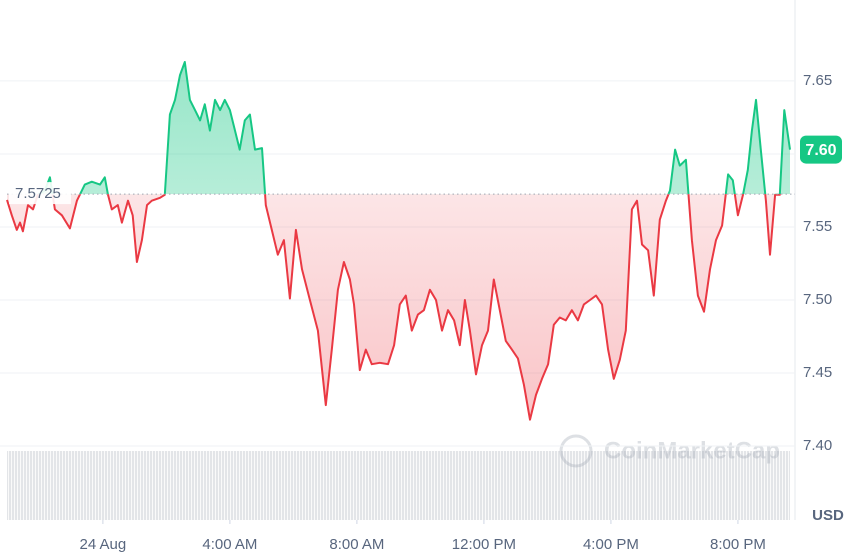 The image size is (850, 553). Describe the element at coordinates (817, 299) in the screenshot. I see `y-tick-label: 7.50` at that location.